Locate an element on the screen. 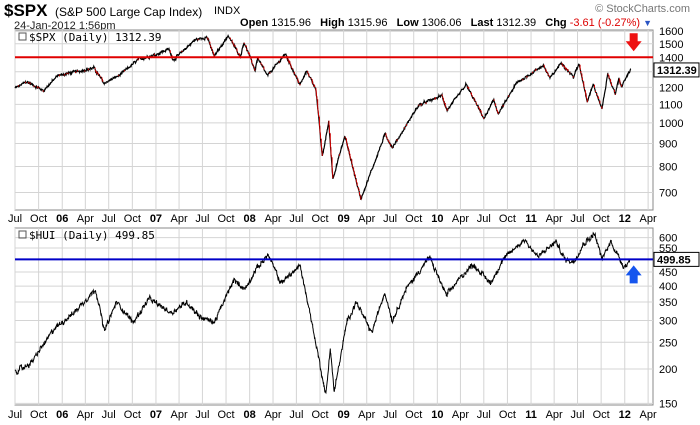 This screenshot has width=700, height=425. y-tick-label: 600 is located at coordinates (668, 239).